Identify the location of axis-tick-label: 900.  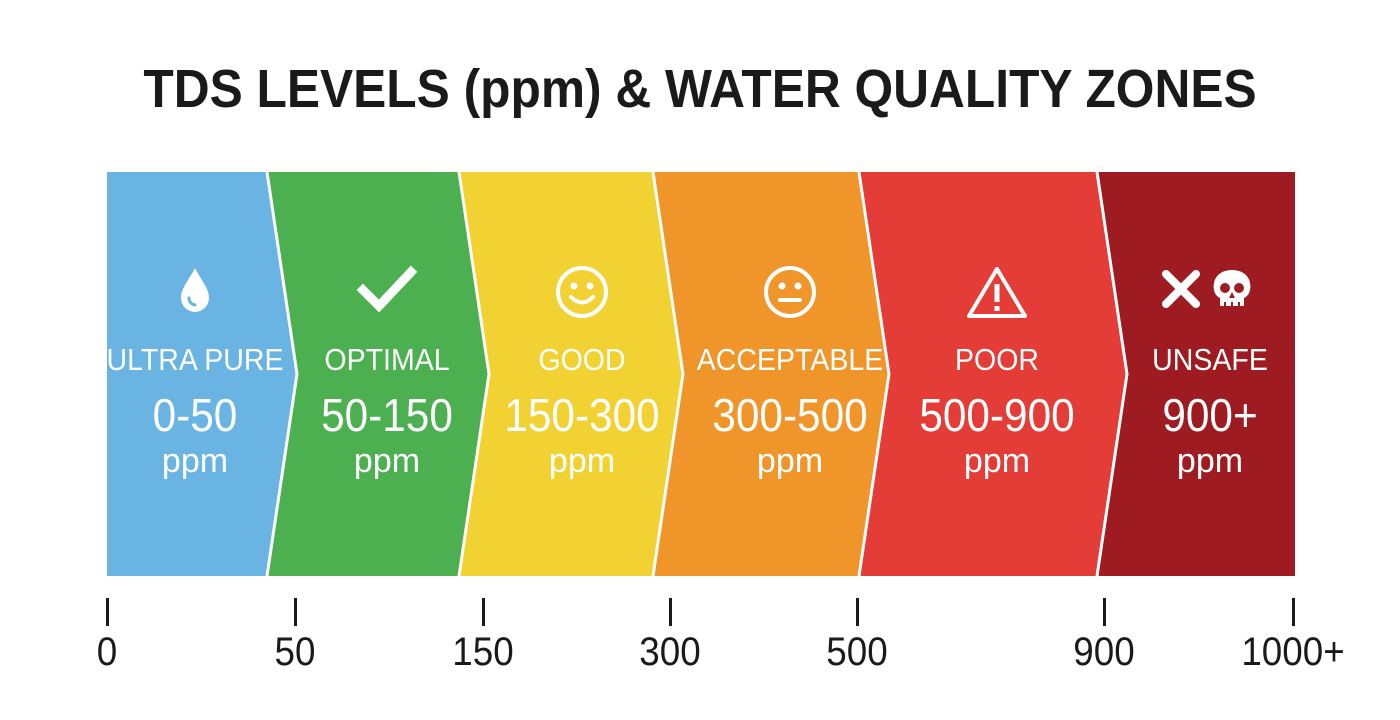
(1104, 652).